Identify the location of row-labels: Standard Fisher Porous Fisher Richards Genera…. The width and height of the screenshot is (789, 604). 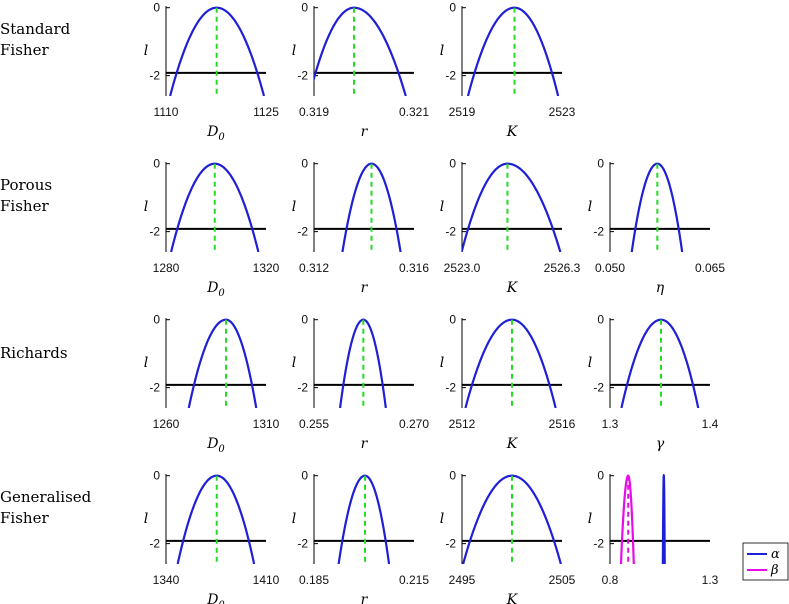
(46, 273).